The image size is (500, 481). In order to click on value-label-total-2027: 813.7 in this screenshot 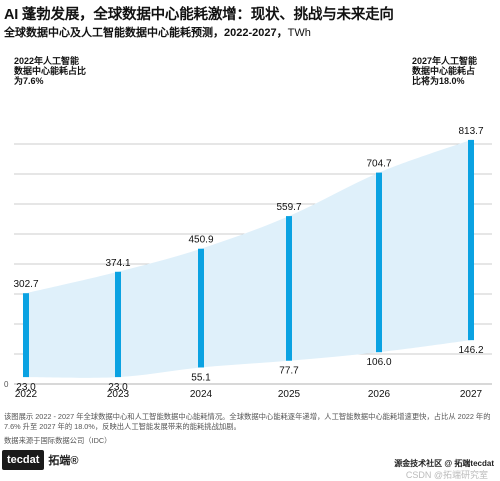, I will do `click(470, 131)`.